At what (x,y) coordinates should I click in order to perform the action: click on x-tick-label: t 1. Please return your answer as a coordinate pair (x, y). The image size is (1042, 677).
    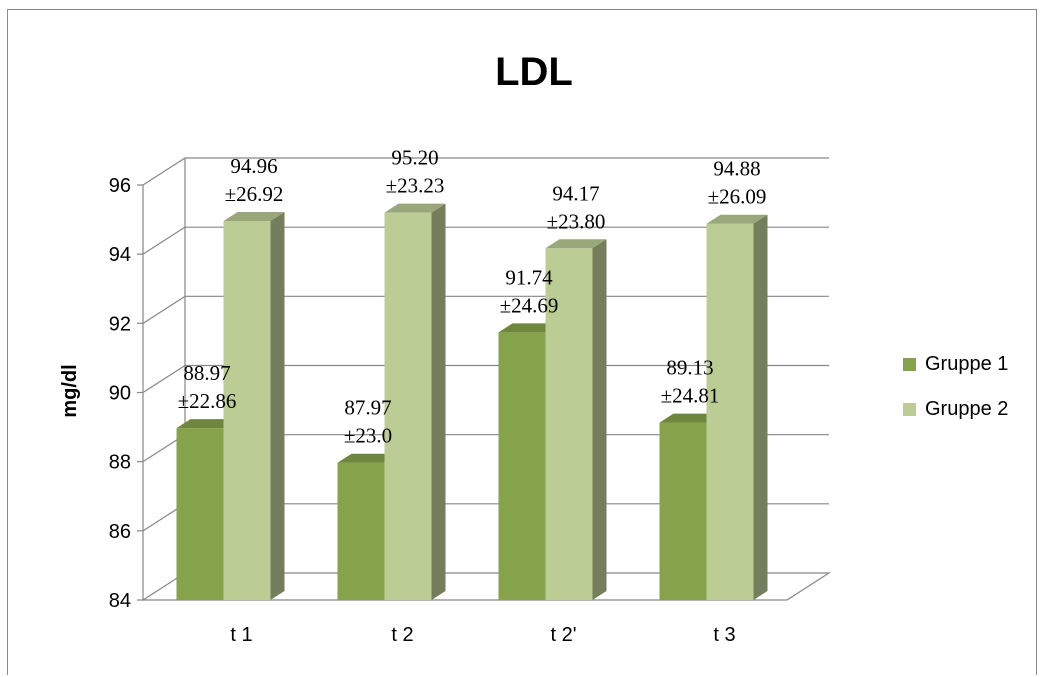
    Looking at the image, I should click on (241, 635).